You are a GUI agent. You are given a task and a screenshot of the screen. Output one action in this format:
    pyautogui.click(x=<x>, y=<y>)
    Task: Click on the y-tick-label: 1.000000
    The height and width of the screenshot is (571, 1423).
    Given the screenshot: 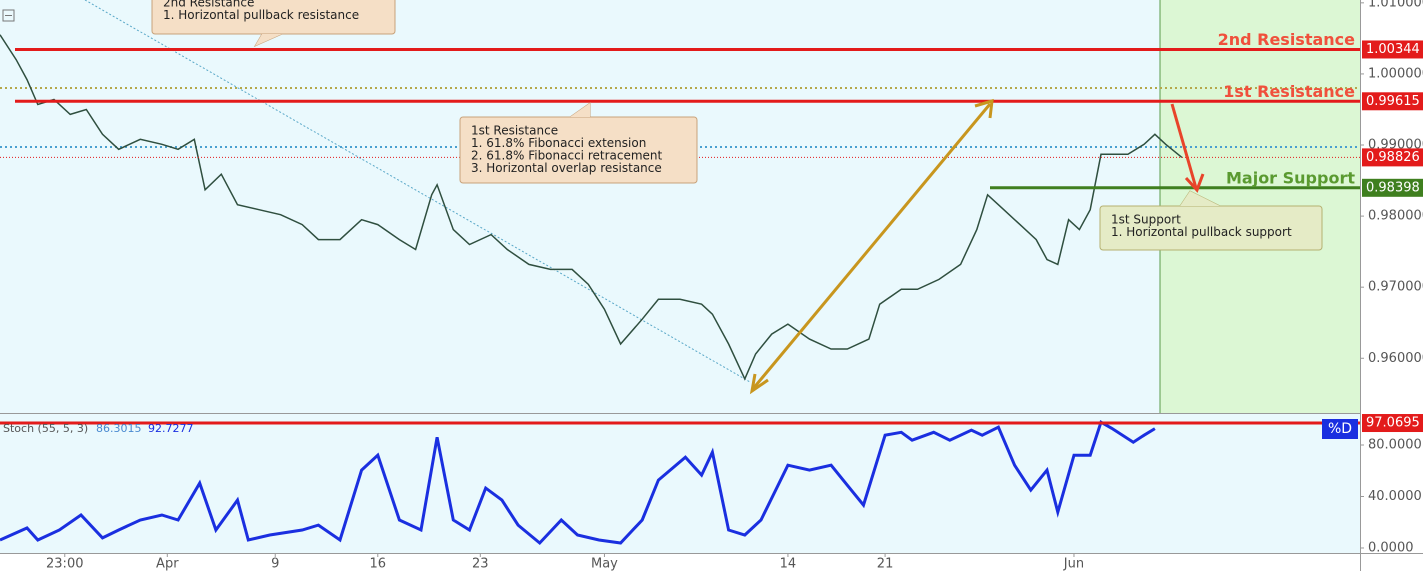 What is the action you would take?
    pyautogui.click(x=1395, y=73)
    